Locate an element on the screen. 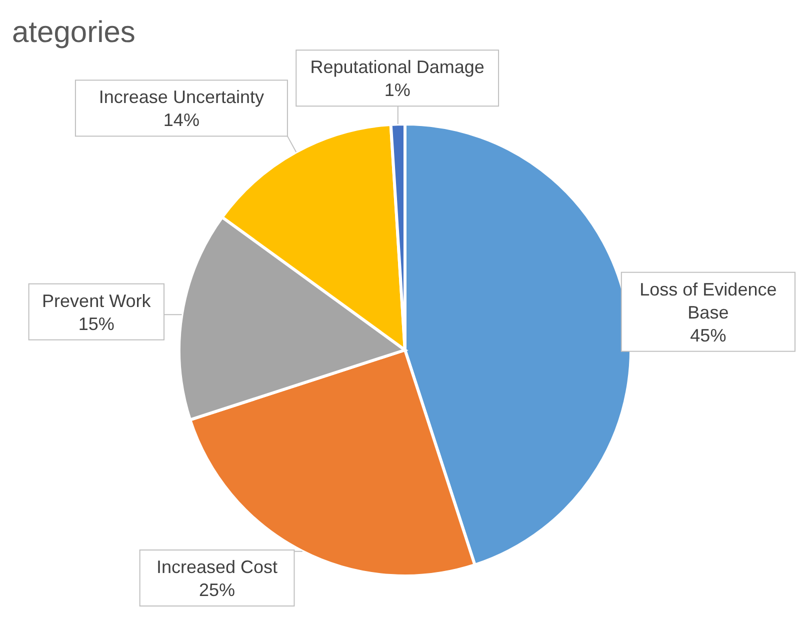 This screenshot has width=805, height=617. data-label: 15% is located at coordinates (96, 324).